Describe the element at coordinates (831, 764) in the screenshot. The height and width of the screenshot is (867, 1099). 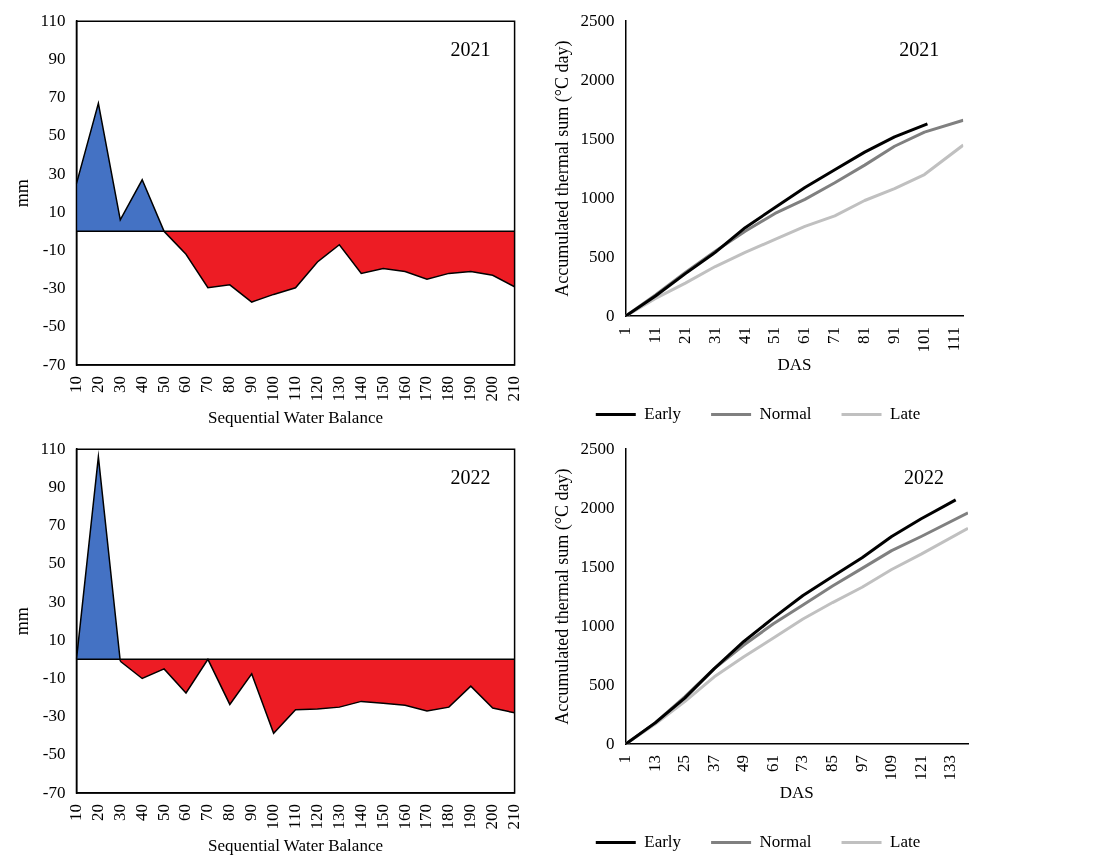
I see `x-tick-label: 85` at that location.